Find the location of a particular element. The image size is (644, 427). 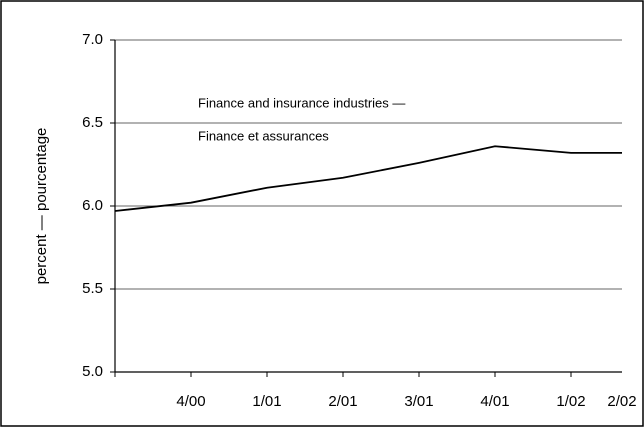

y-tick-label: 5.5 is located at coordinates (92, 288).